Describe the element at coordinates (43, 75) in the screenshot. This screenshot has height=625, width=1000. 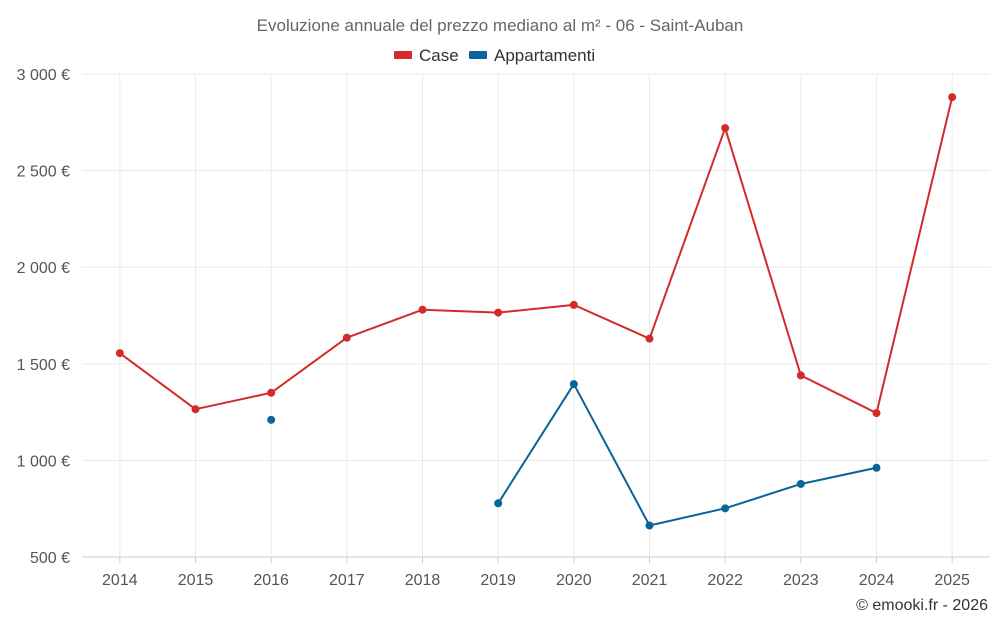
I see `y-tick-label: 3 000 €` at that location.